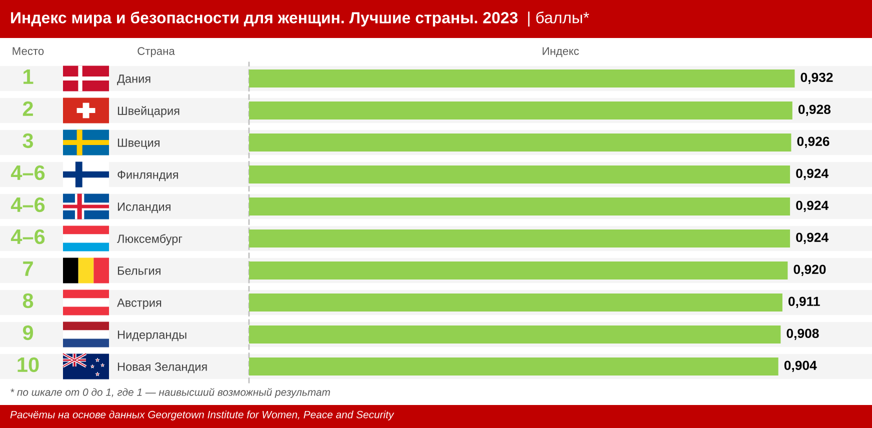  What do you see at coordinates (28, 300) in the screenshot?
I see `text: 8` at bounding box center [28, 300].